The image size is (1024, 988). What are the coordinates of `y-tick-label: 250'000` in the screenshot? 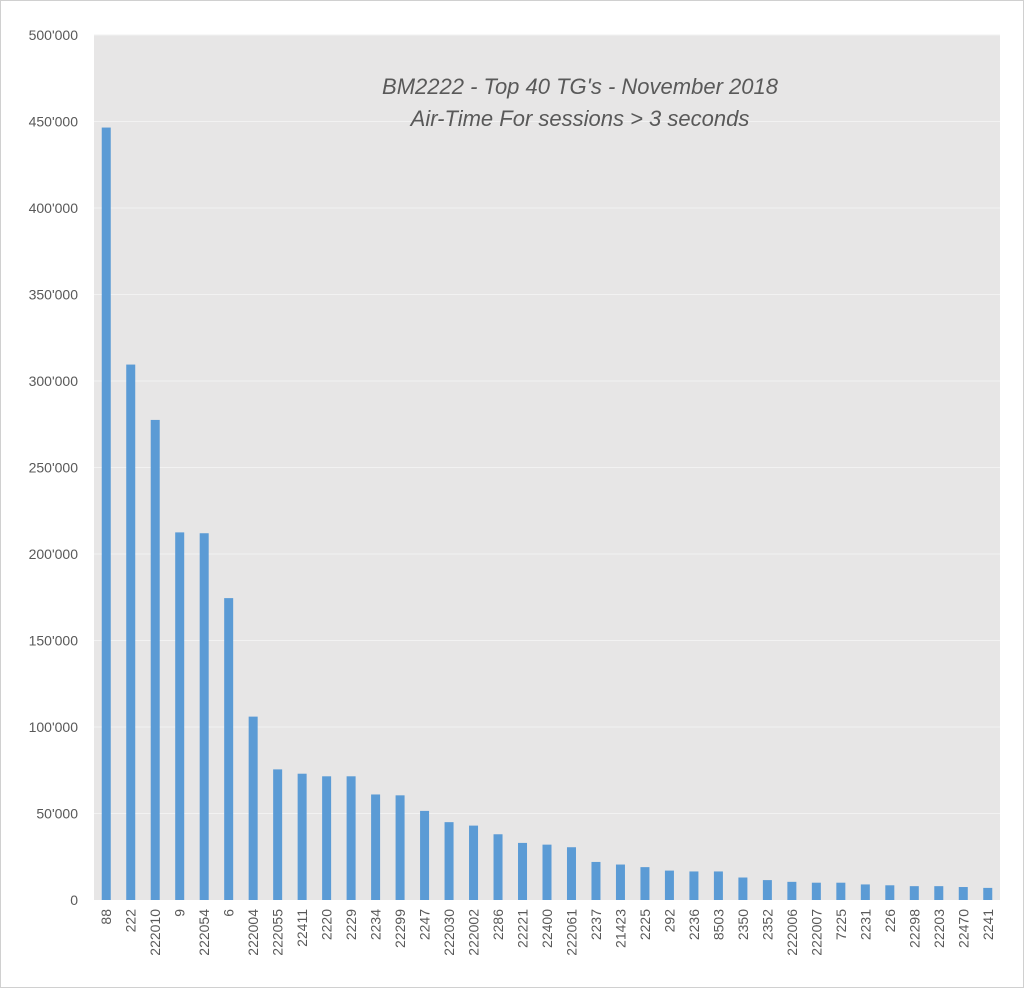 It's located at (54, 468).